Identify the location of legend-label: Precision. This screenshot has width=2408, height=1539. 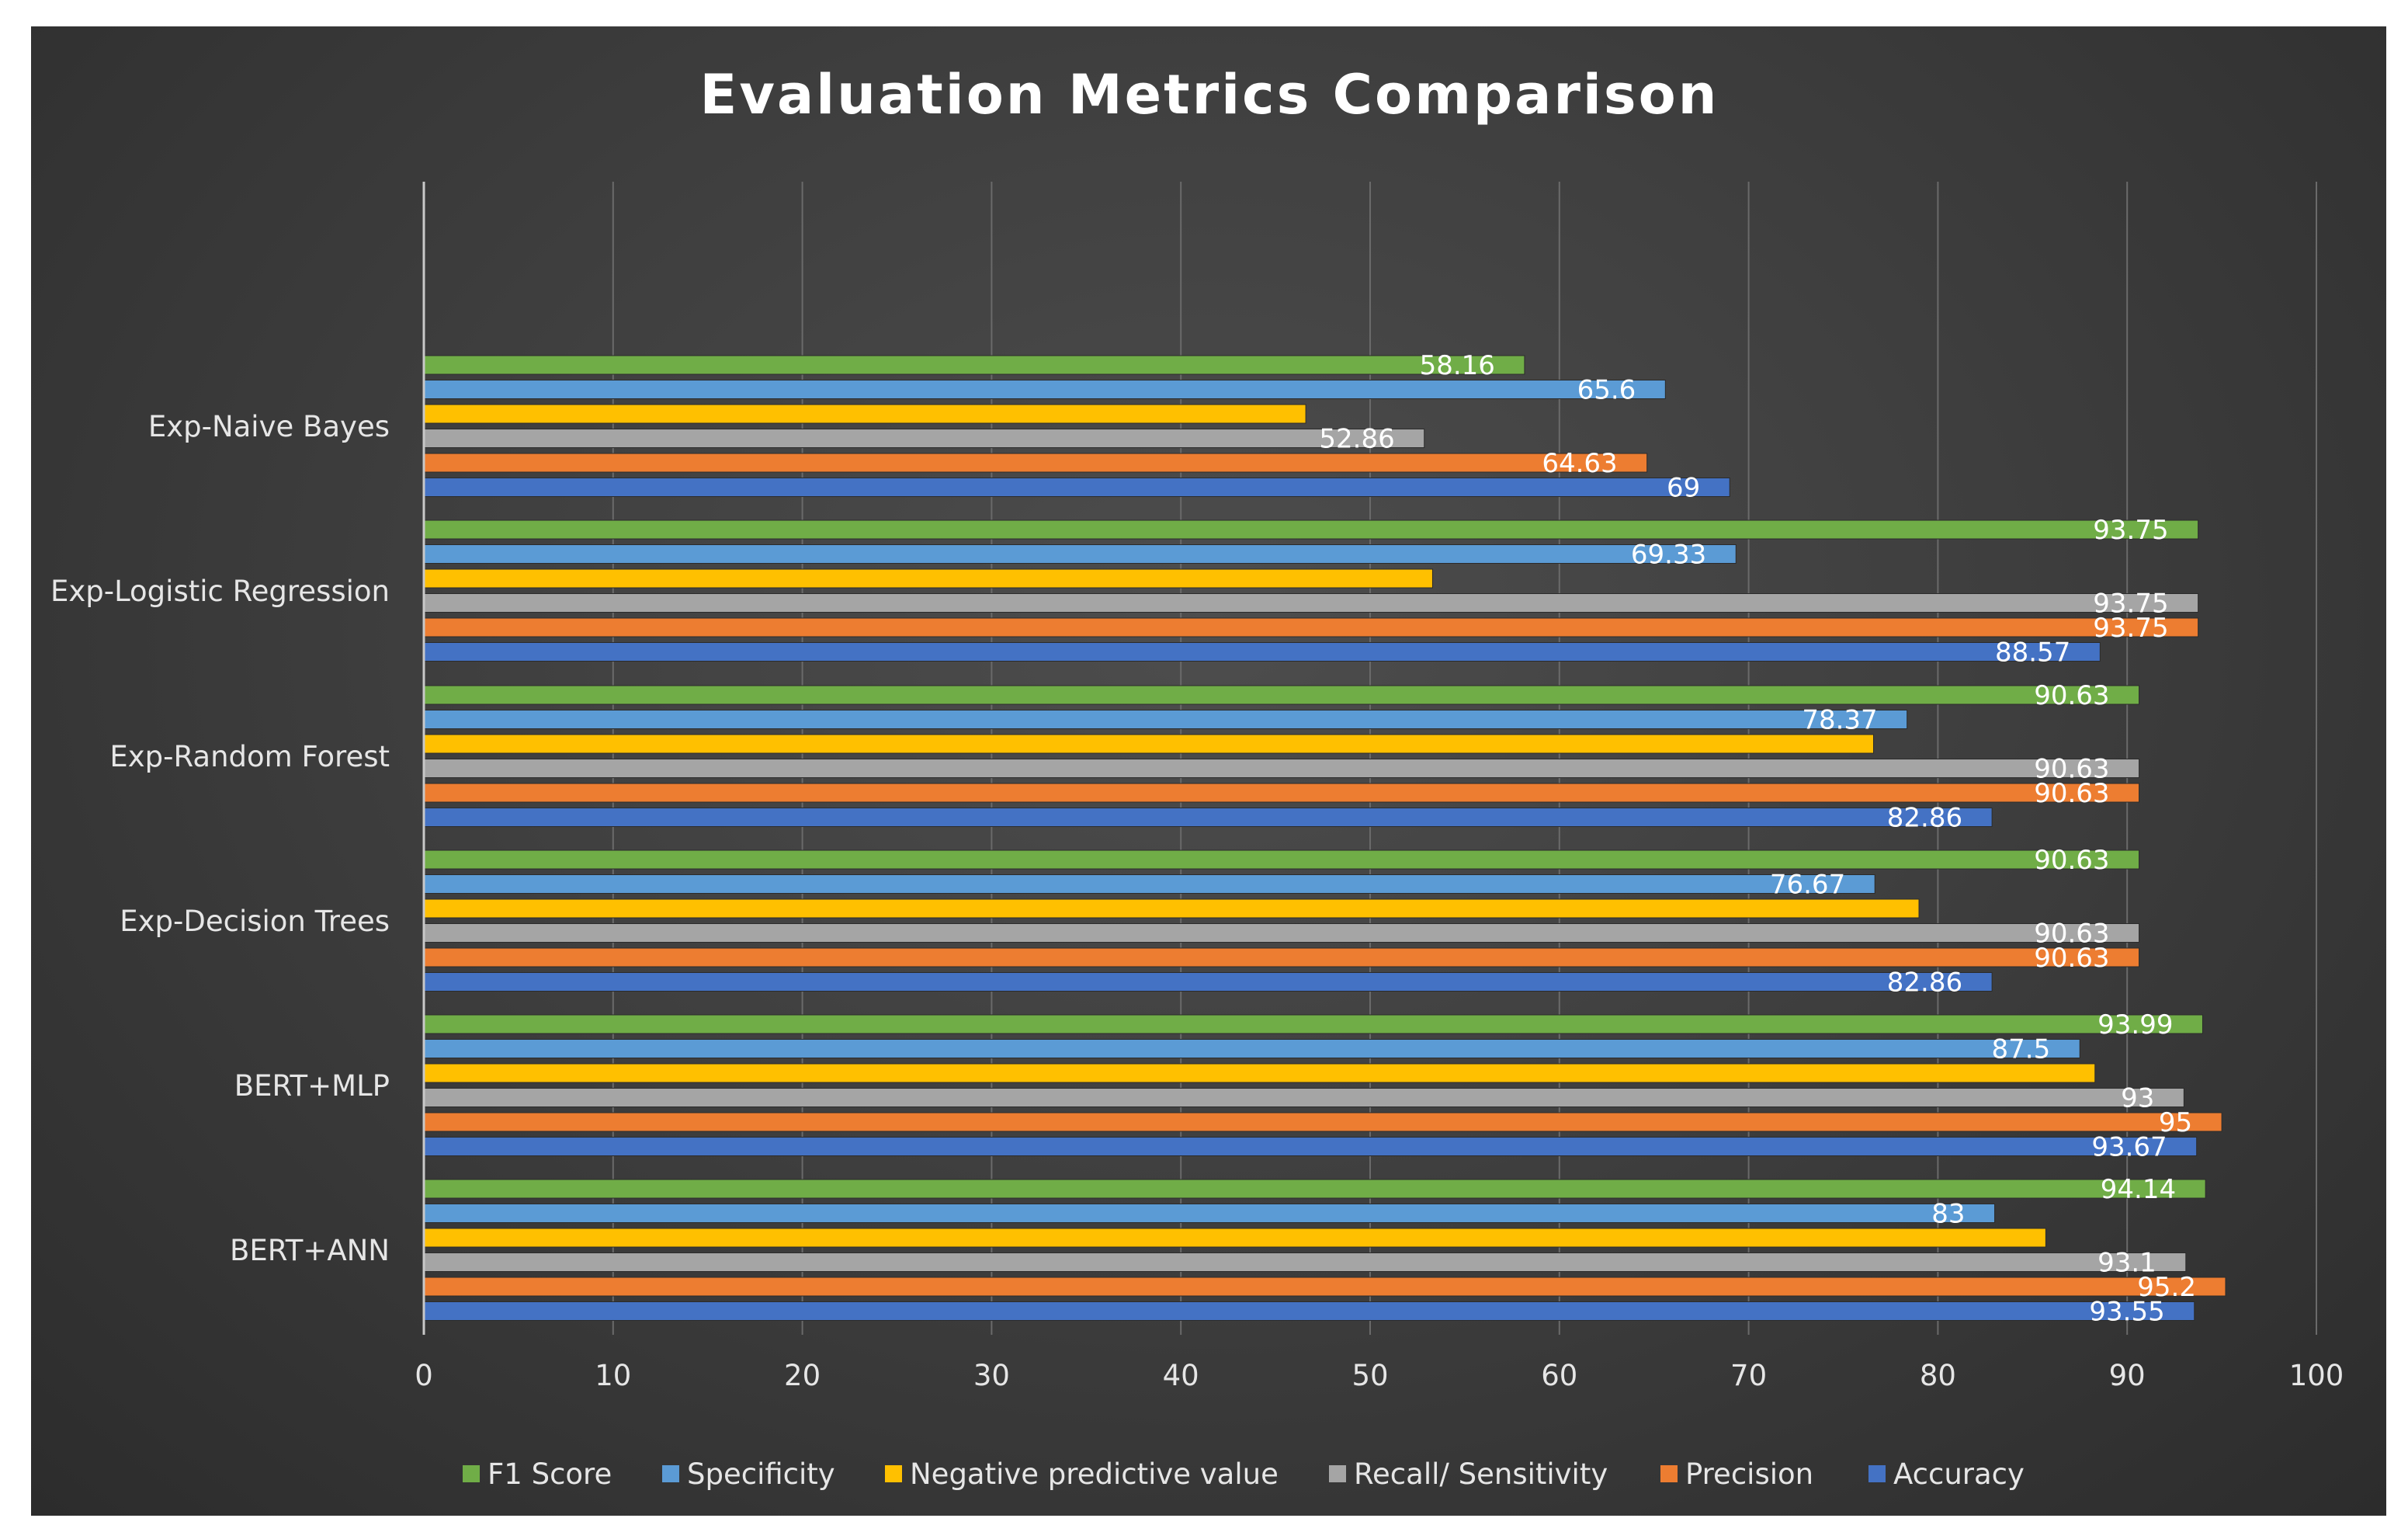
(1749, 1474).